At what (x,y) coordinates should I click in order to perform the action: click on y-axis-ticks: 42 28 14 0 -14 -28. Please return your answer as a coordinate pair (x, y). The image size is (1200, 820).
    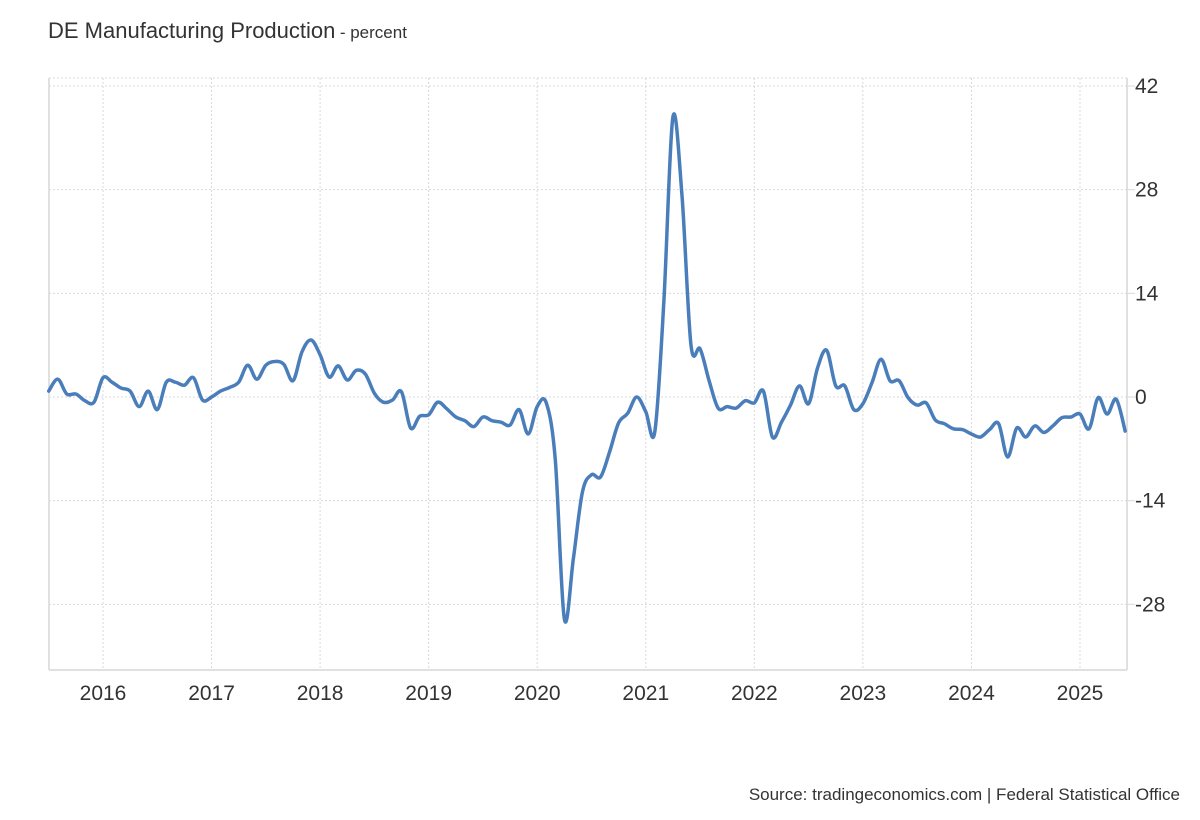
    Looking at the image, I should click on (1146, 345).